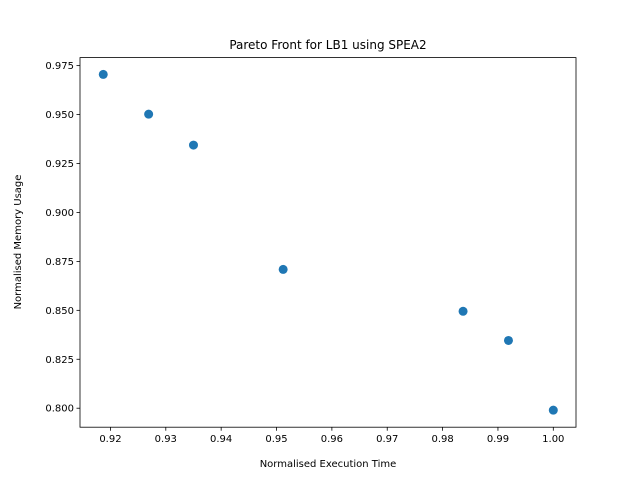 This screenshot has width=640, height=480. I want to click on y-tick-label: 0.925, so click(59, 164).